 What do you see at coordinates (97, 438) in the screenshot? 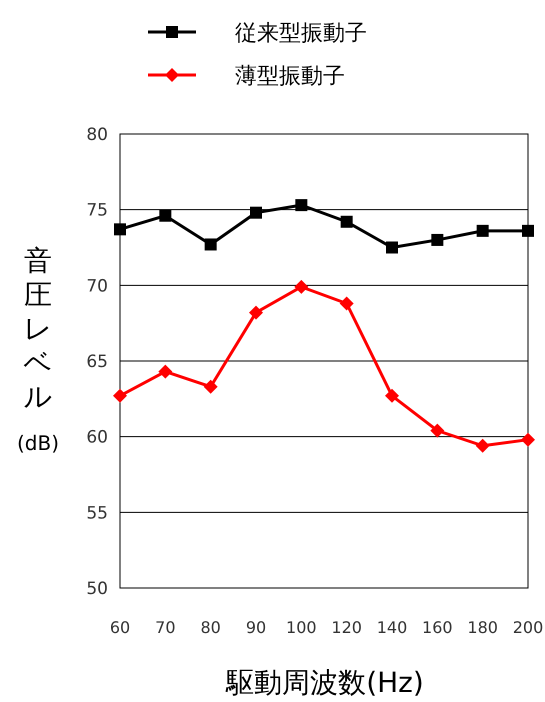
I see `y-tick-label: 60` at bounding box center [97, 438].